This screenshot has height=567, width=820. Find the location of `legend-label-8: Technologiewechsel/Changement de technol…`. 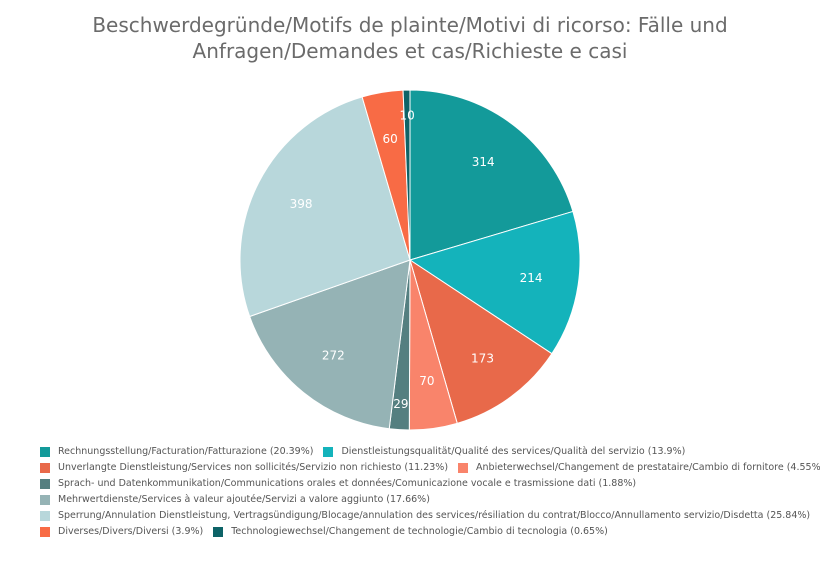

legend-label-8: Technologiewechsel/Changement de technol… is located at coordinates (419, 531).